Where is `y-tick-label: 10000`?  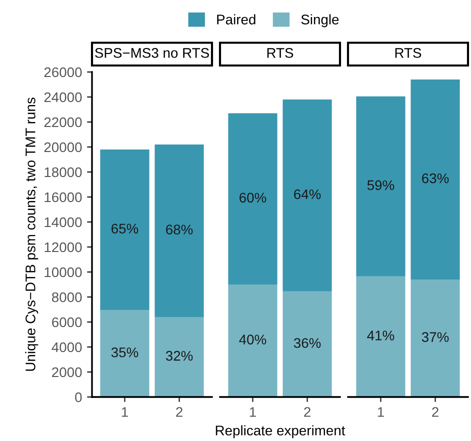 y-tick-label: 10000 is located at coordinates (63, 272).